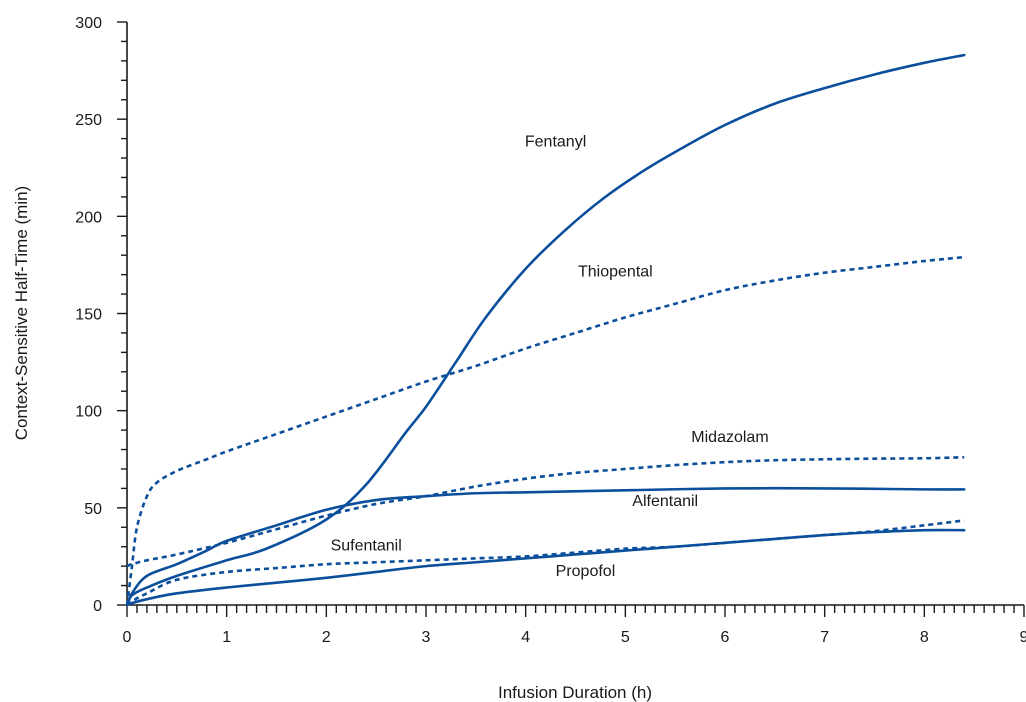  What do you see at coordinates (93, 509) in the screenshot?
I see `y-tick-label: 50` at bounding box center [93, 509].